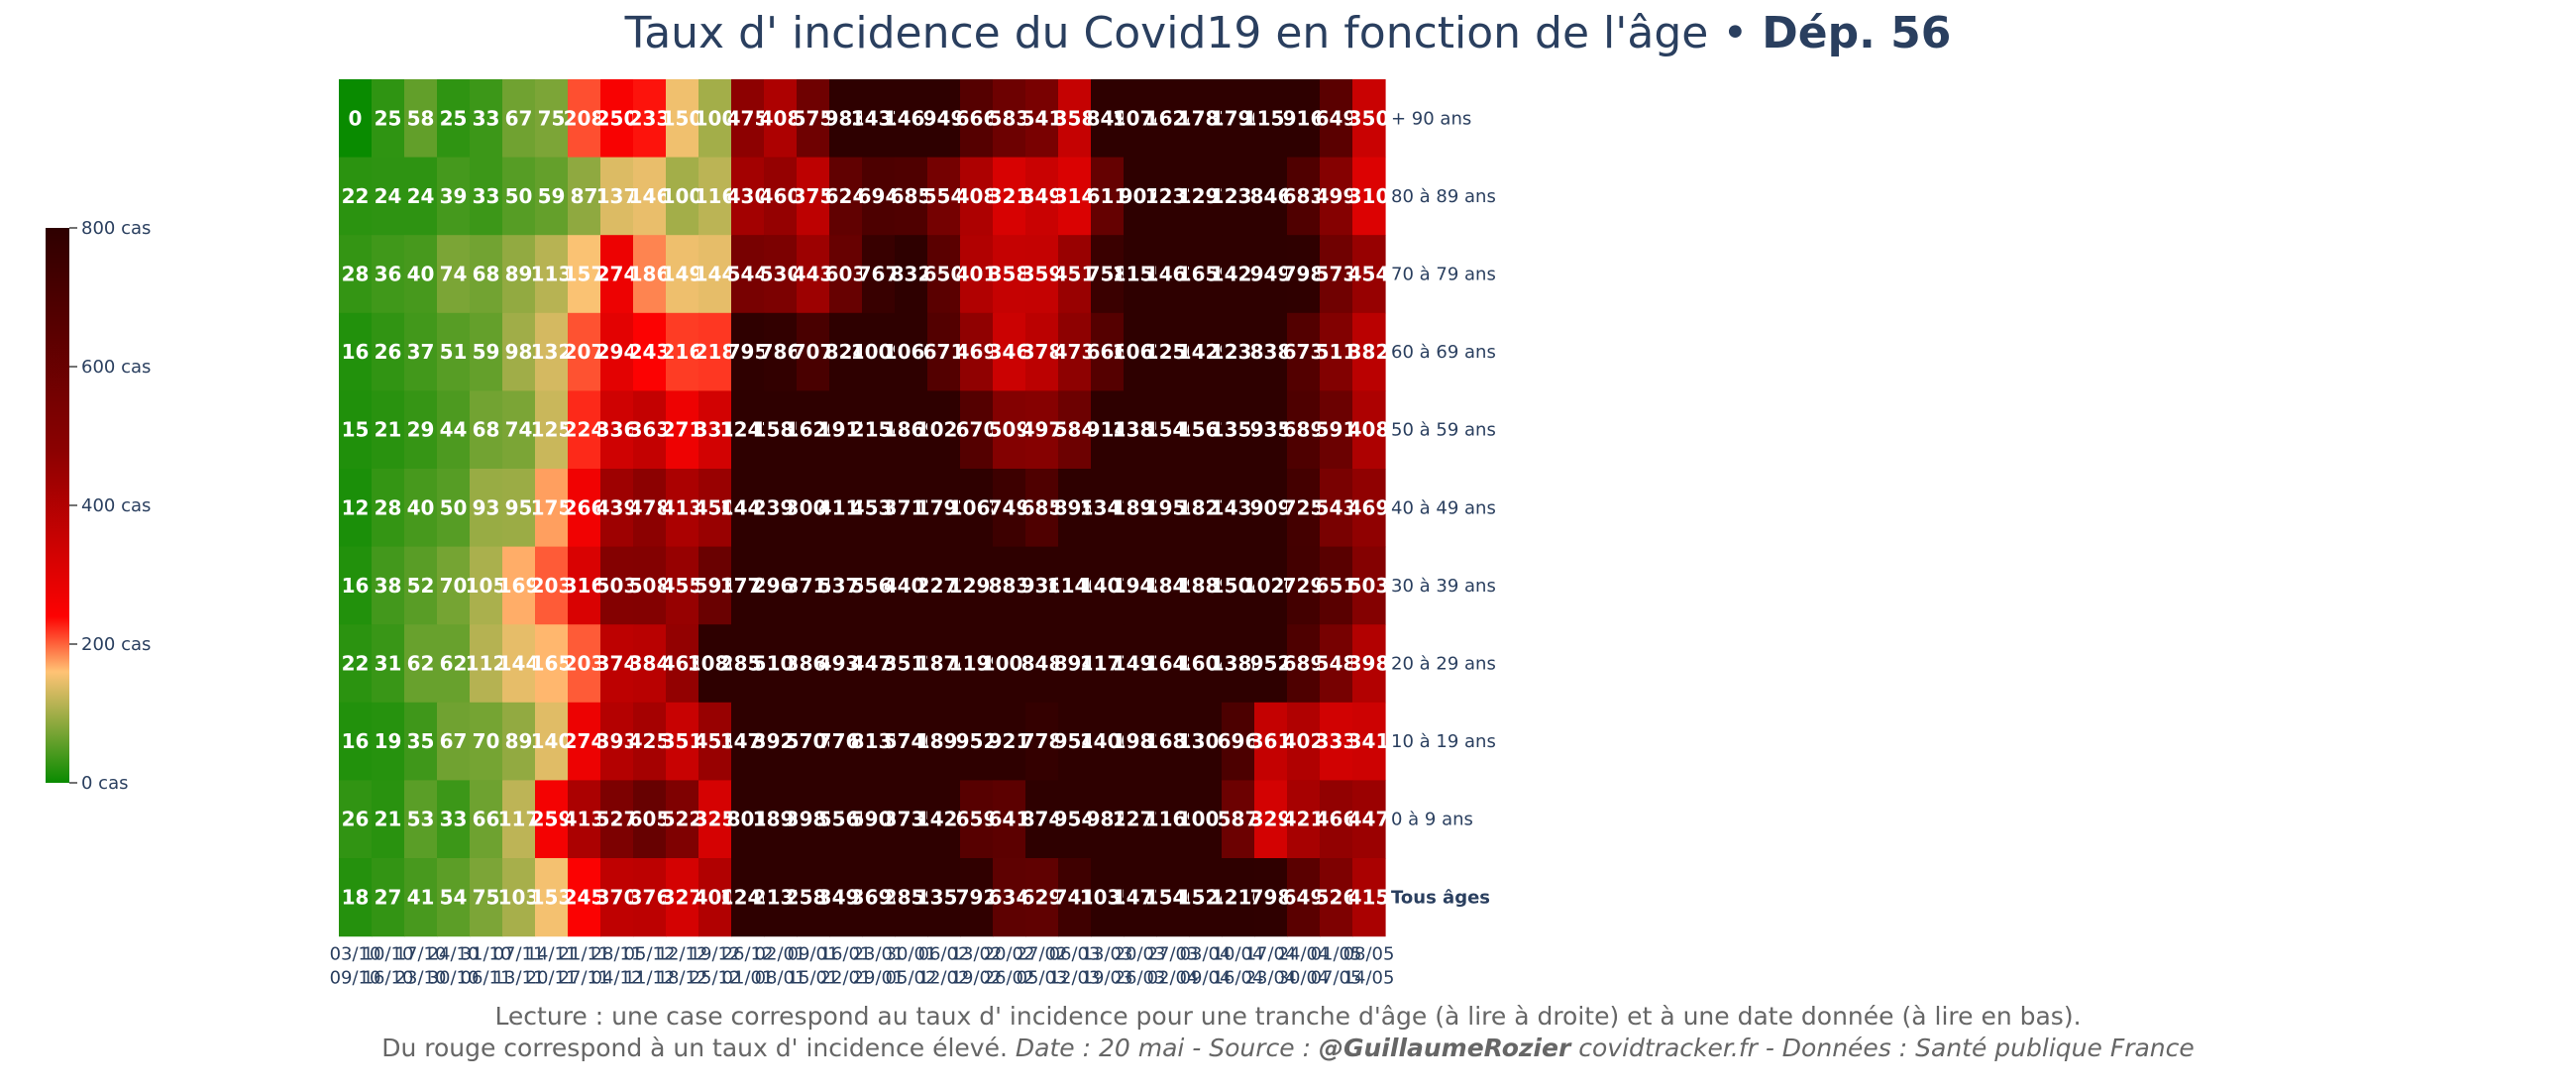 The height and width of the screenshot is (1090, 2576). What do you see at coordinates (519, 586) in the screenshot?
I see `cell-value-label: 169` at bounding box center [519, 586].